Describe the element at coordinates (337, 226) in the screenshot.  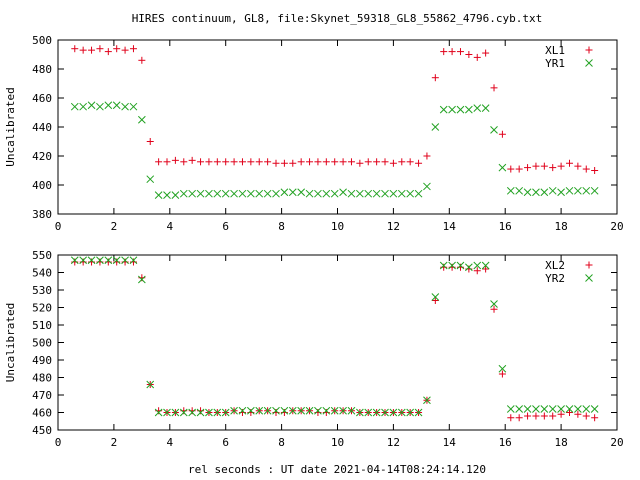
I see `x-tick-label: 10` at that location.